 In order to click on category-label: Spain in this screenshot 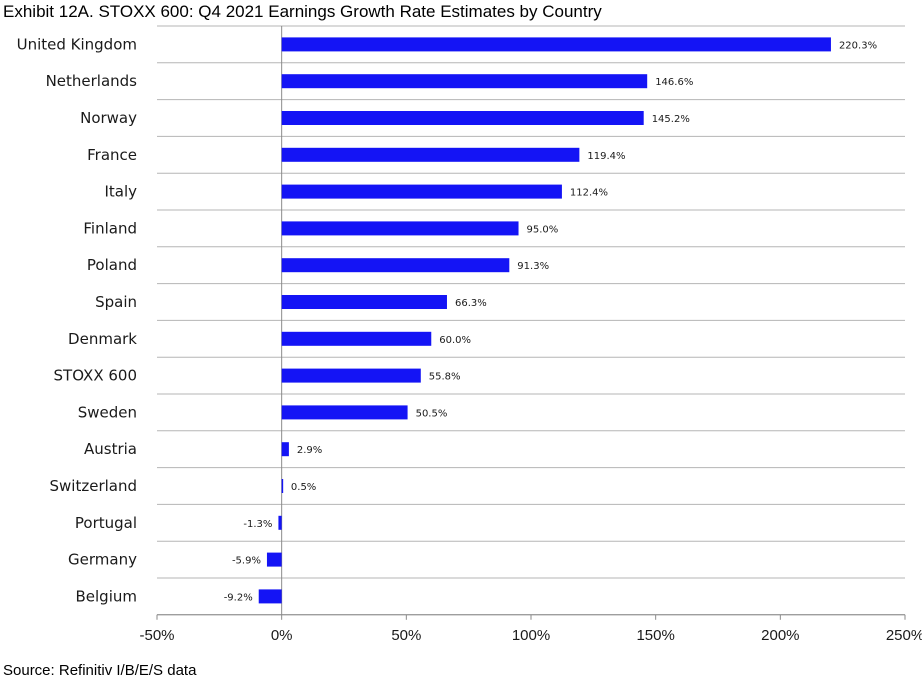, I will do `click(116, 302)`.